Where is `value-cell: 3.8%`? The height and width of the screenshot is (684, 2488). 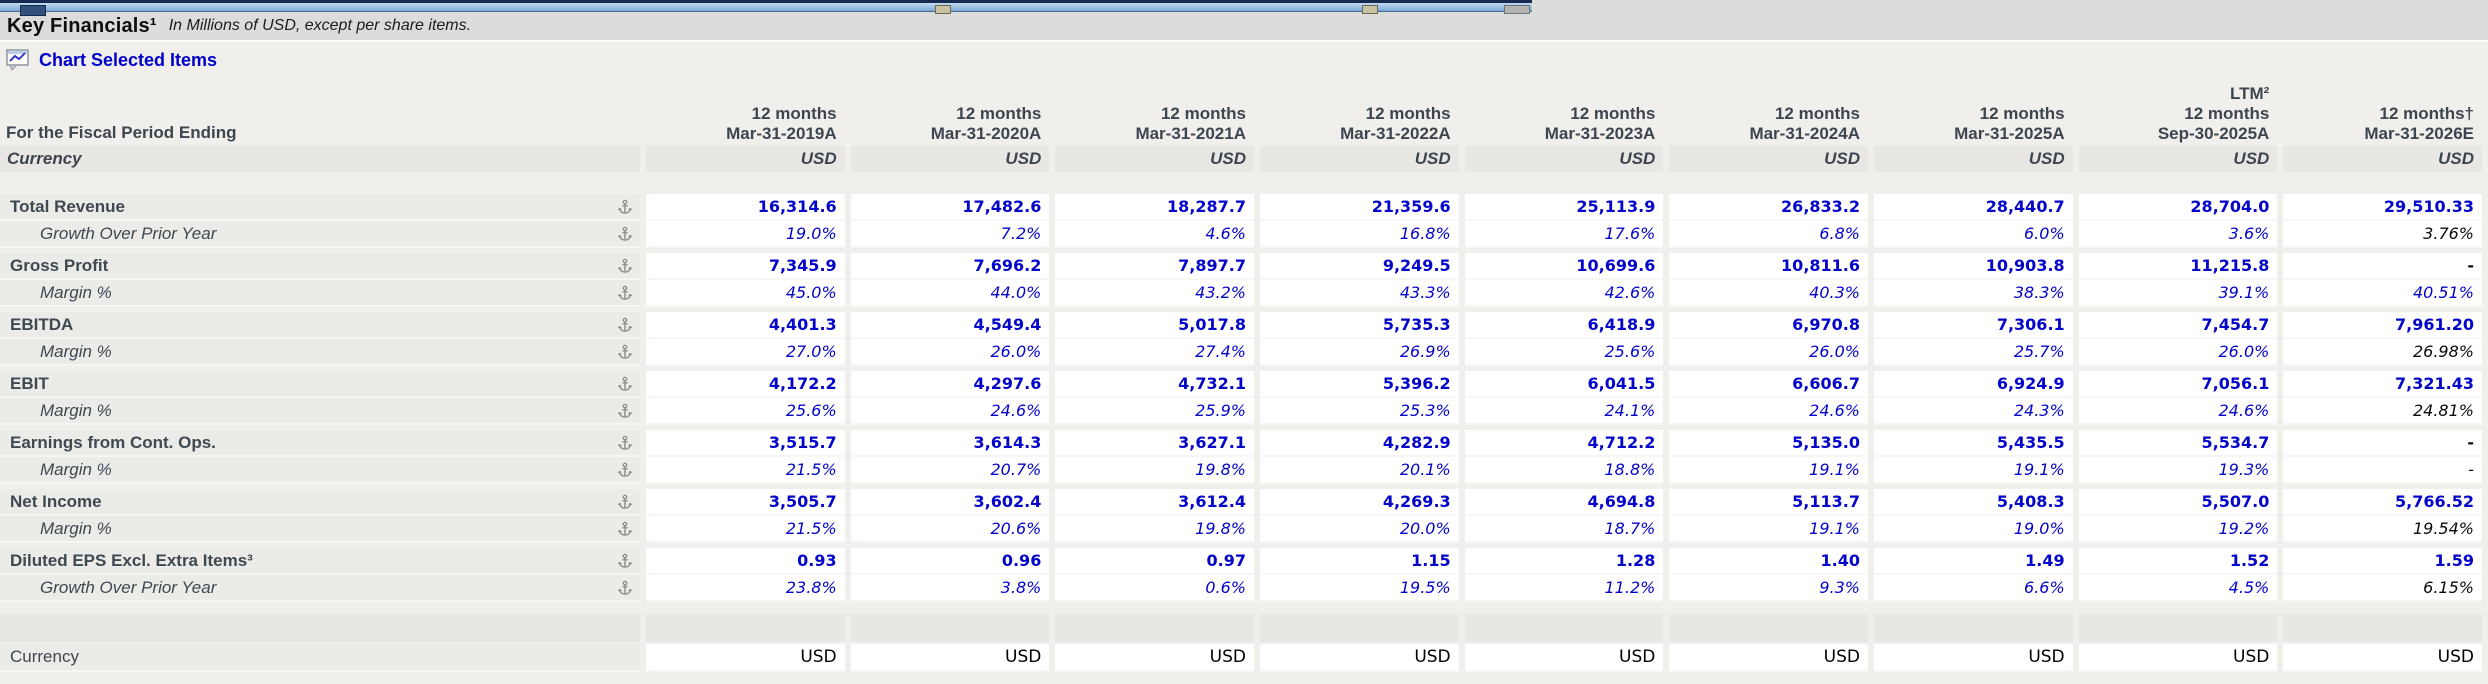 value-cell: 3.8% is located at coordinates (950, 588).